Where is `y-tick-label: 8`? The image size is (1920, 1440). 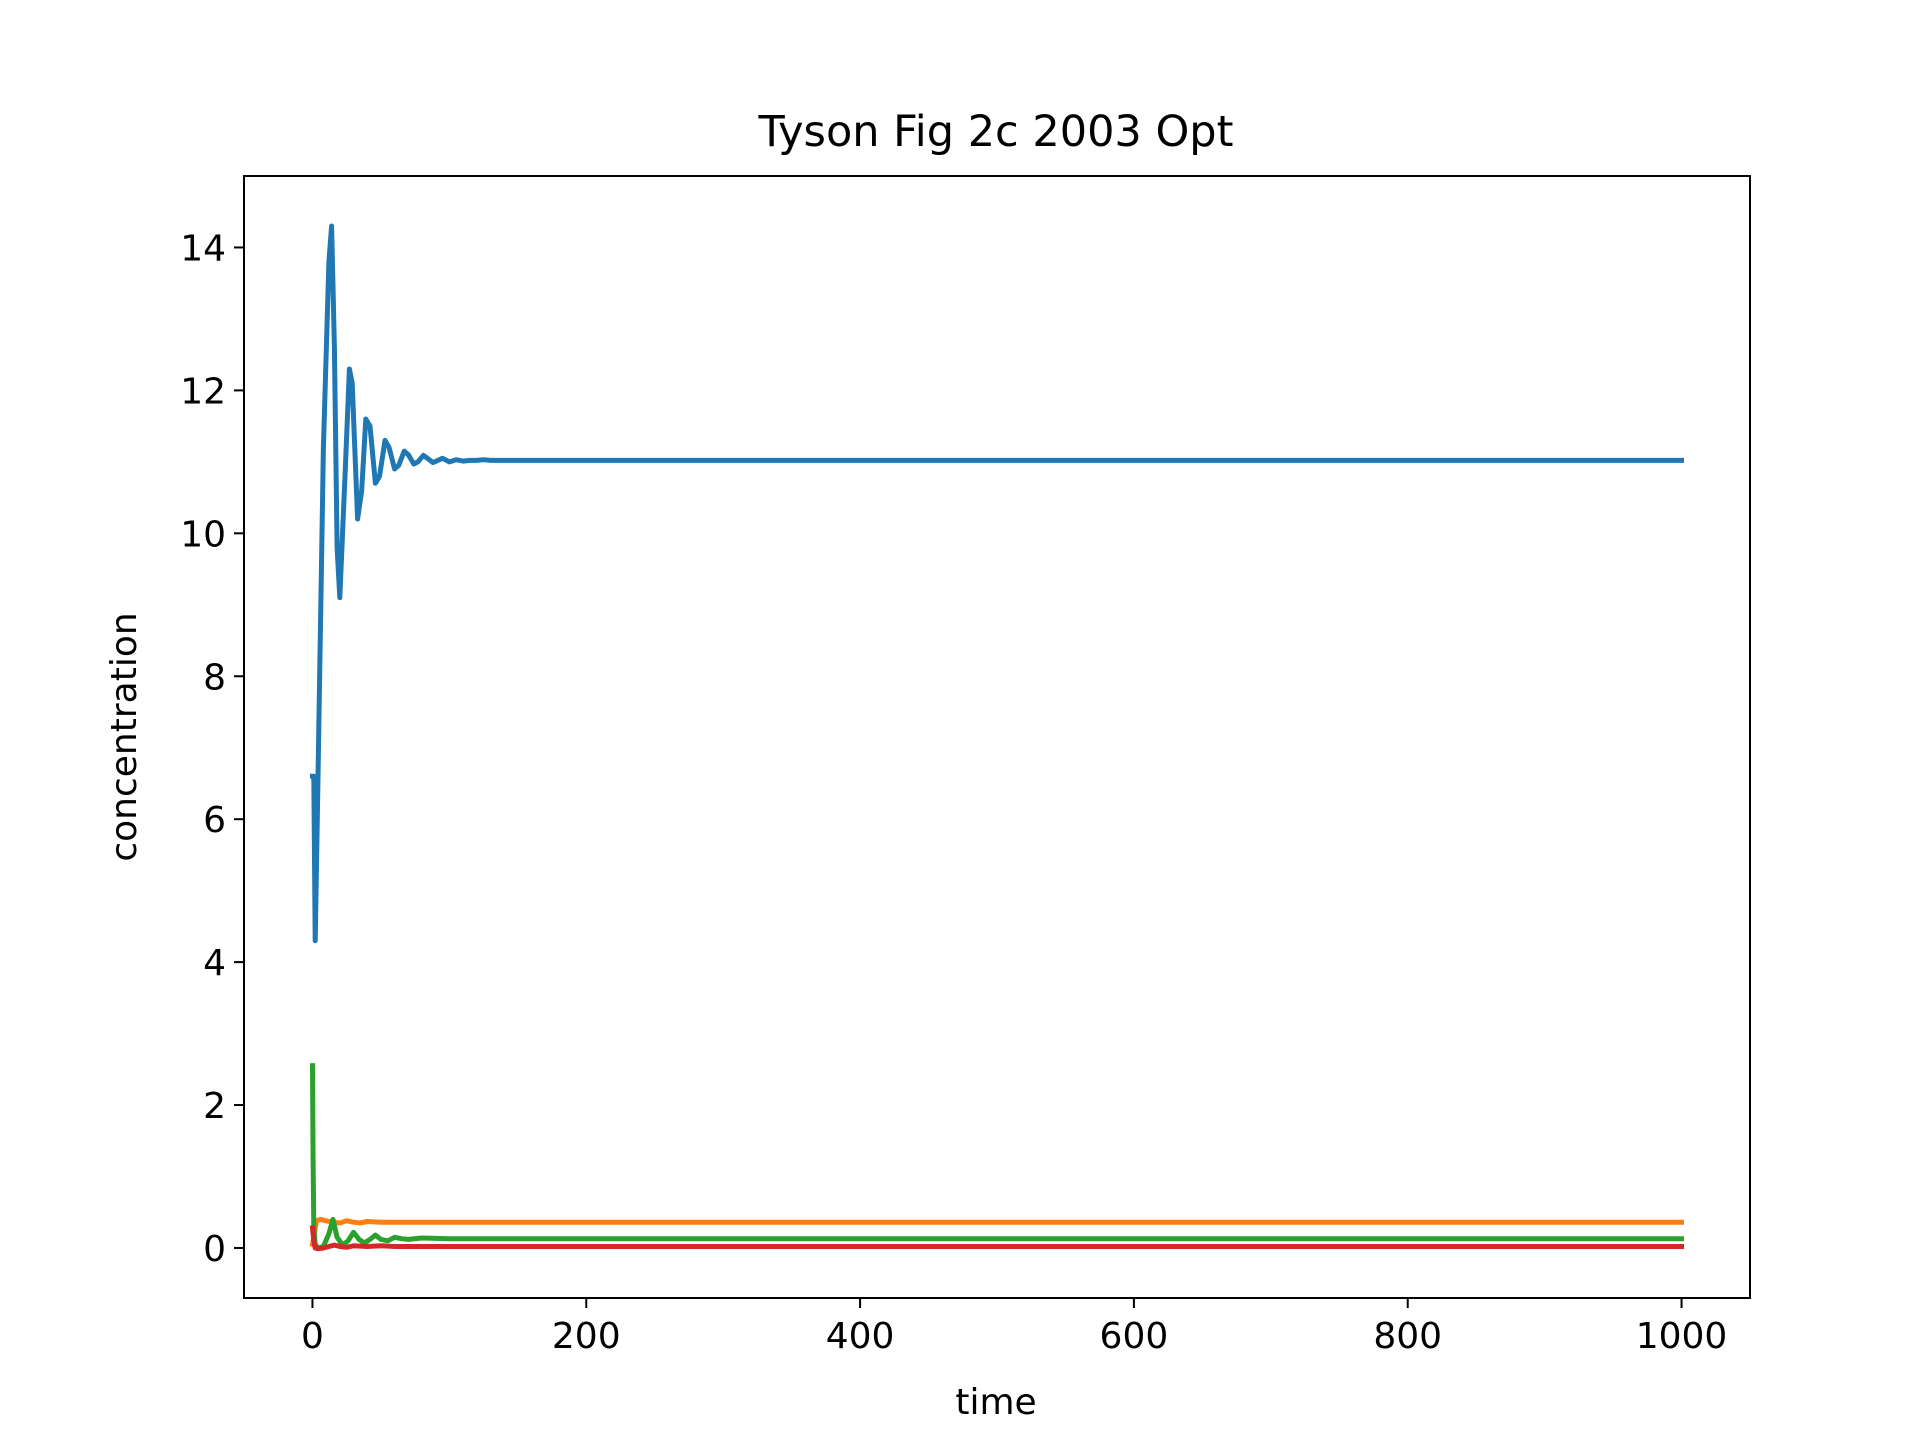
y-tick-label: 8 is located at coordinates (214, 677).